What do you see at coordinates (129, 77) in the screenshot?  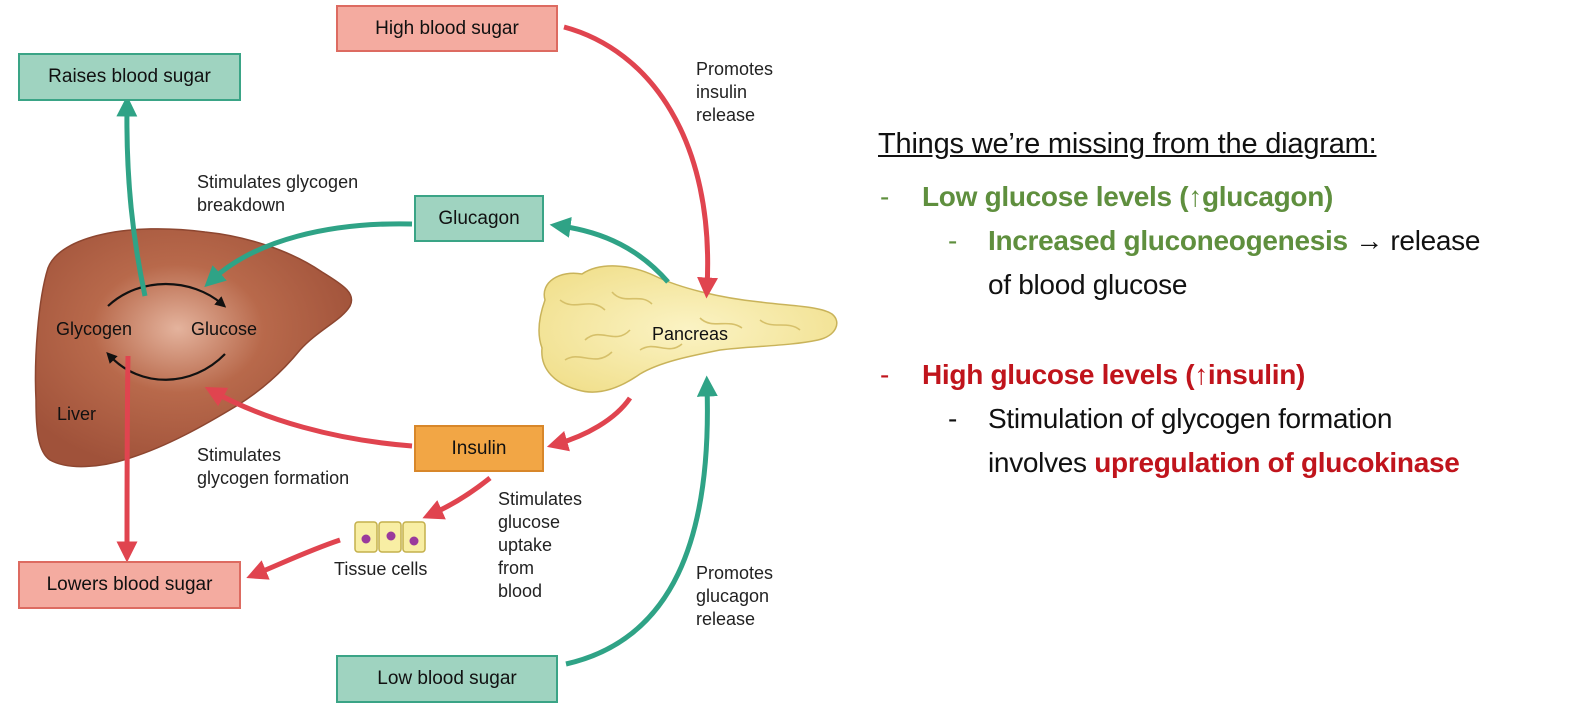 I see `raises-blood-sugar-box: Raises blood sugar` at bounding box center [129, 77].